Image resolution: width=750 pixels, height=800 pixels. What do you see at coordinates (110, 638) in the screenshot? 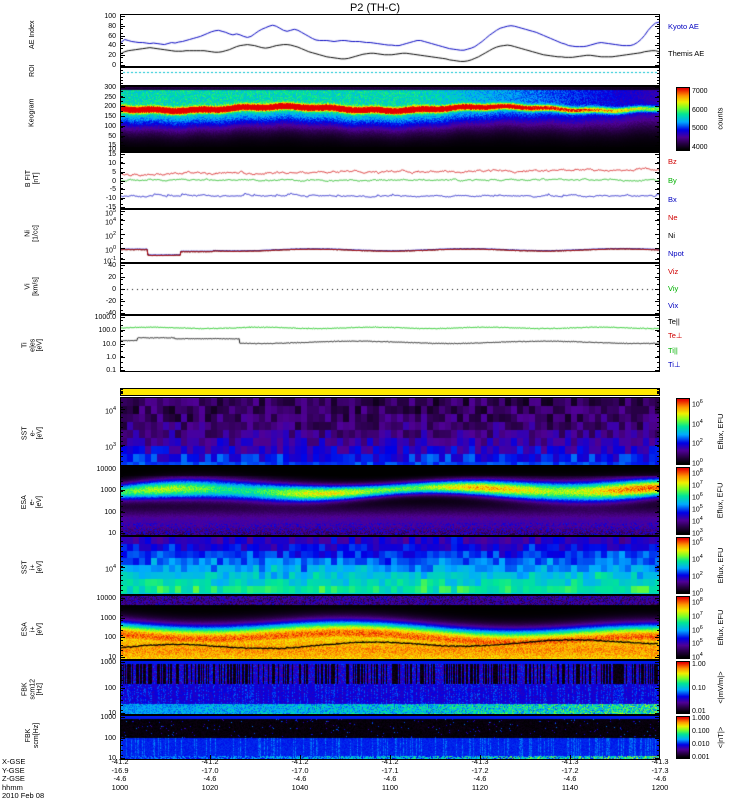
I see `ytick-esa-ion-2: 100` at bounding box center [110, 638].